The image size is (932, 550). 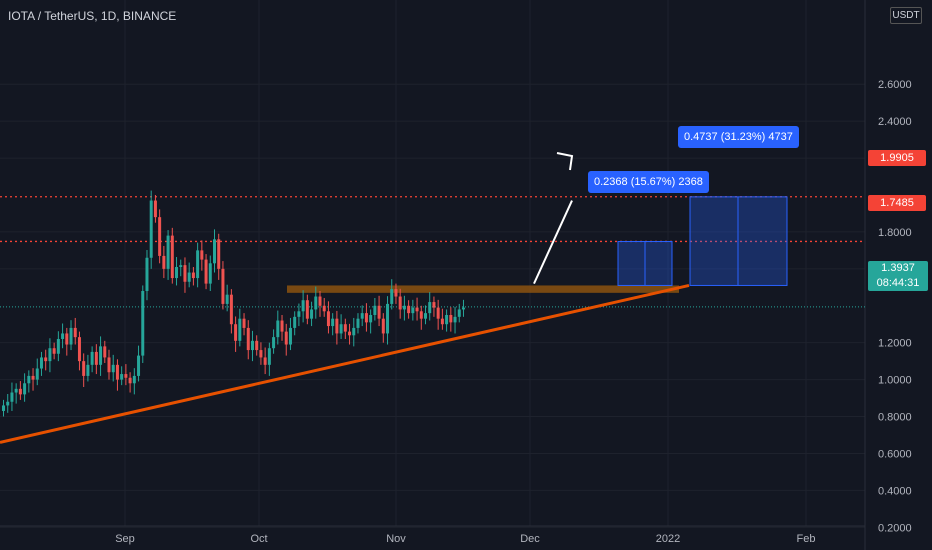 I want to click on y-tick-label: 2.4000, so click(x=895, y=122).